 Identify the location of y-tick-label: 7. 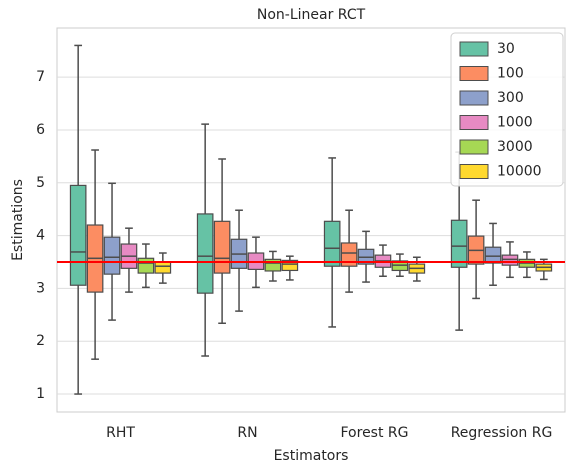
(40, 77).